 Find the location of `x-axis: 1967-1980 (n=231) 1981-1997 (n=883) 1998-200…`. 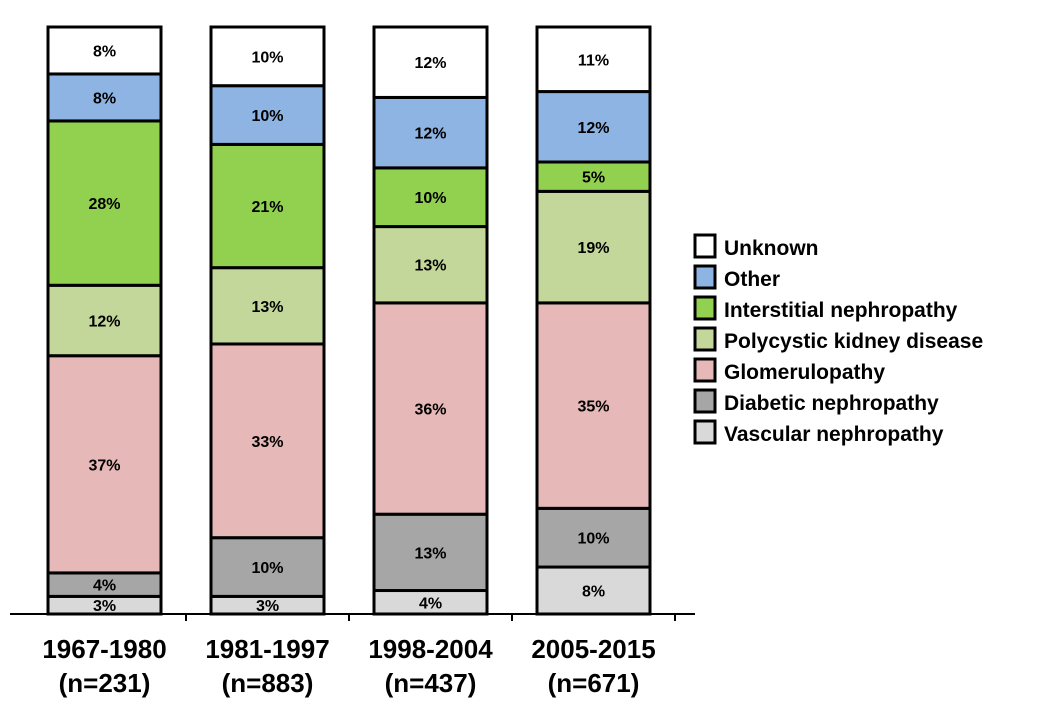

x-axis: 1967-1980 (n=231) 1981-1997 (n=883) 1998-200… is located at coordinates (352, 655).